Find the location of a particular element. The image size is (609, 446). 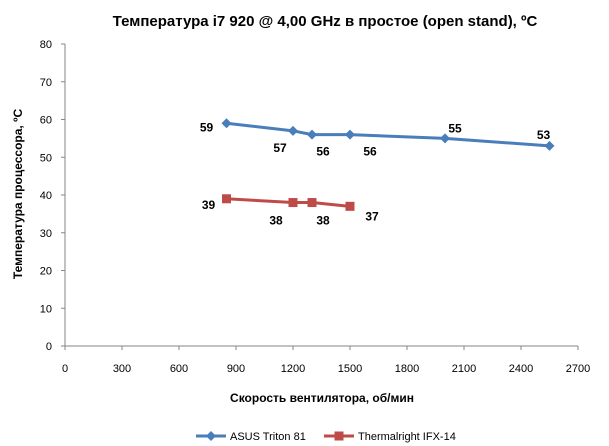

x-tick-label: 300 is located at coordinates (122, 369).